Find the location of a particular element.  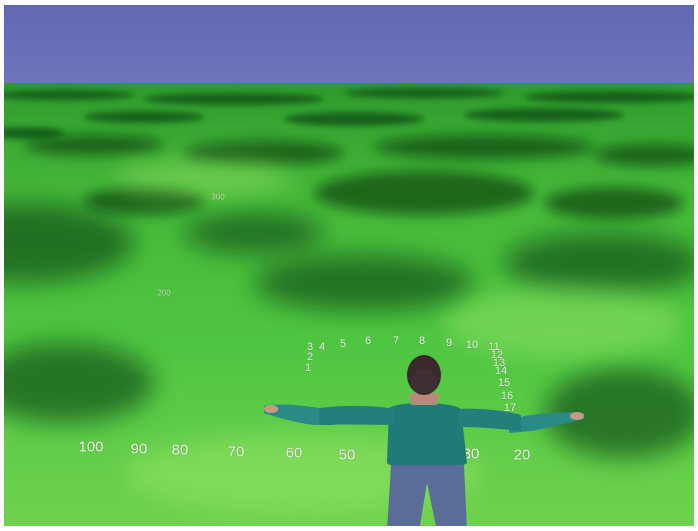

distance-label: 20 is located at coordinates (522, 455).